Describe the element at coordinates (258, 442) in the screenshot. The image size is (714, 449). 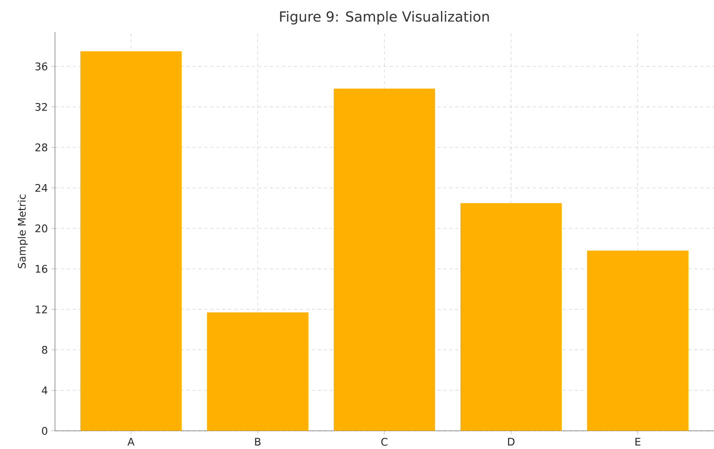
I see `x-tick-label: B` at that location.